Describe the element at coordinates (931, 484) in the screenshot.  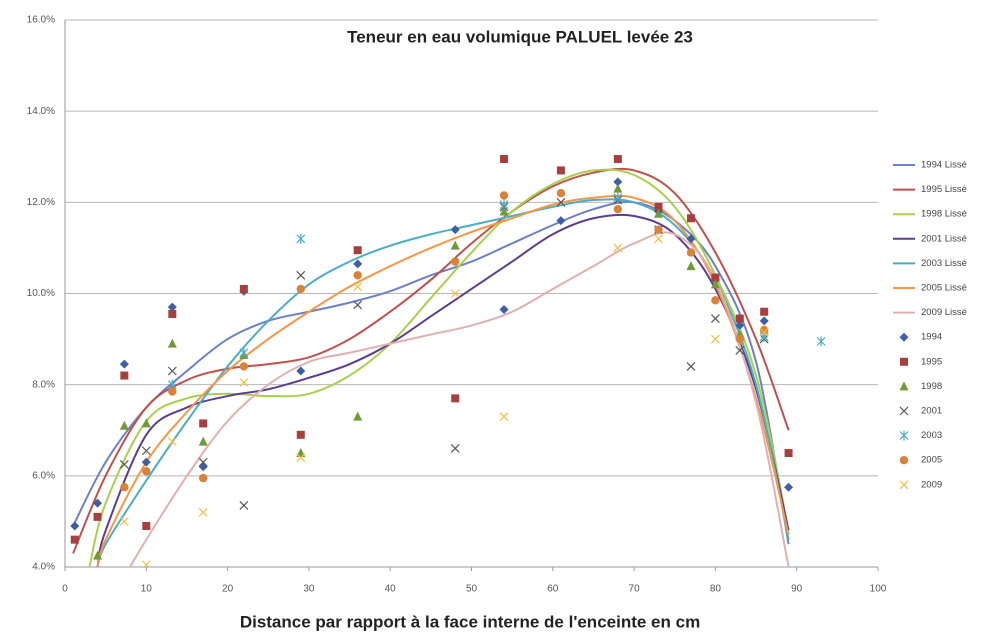
I see `legend-label: 2009` at that location.